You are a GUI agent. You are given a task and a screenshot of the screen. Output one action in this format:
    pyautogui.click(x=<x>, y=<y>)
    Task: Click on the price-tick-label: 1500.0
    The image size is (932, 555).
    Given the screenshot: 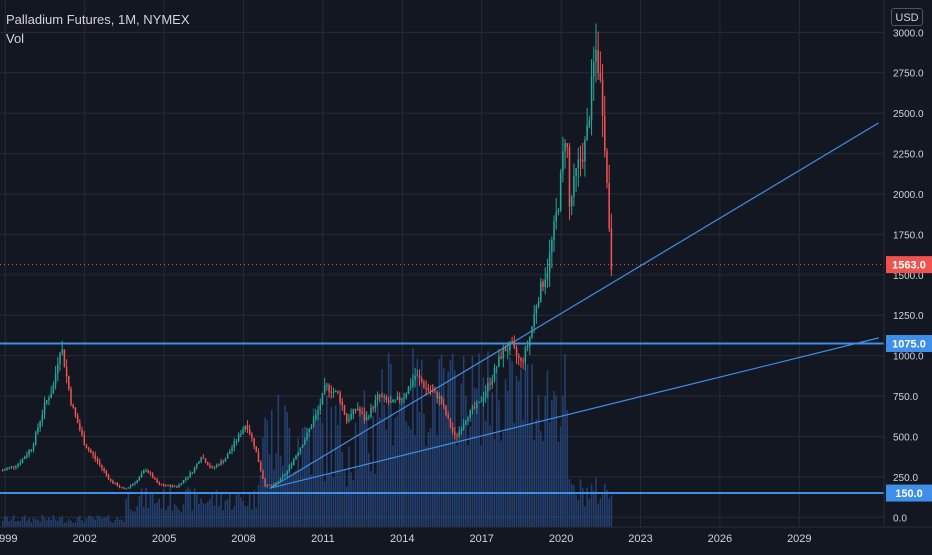 What is the action you would take?
    pyautogui.click(x=908, y=276)
    